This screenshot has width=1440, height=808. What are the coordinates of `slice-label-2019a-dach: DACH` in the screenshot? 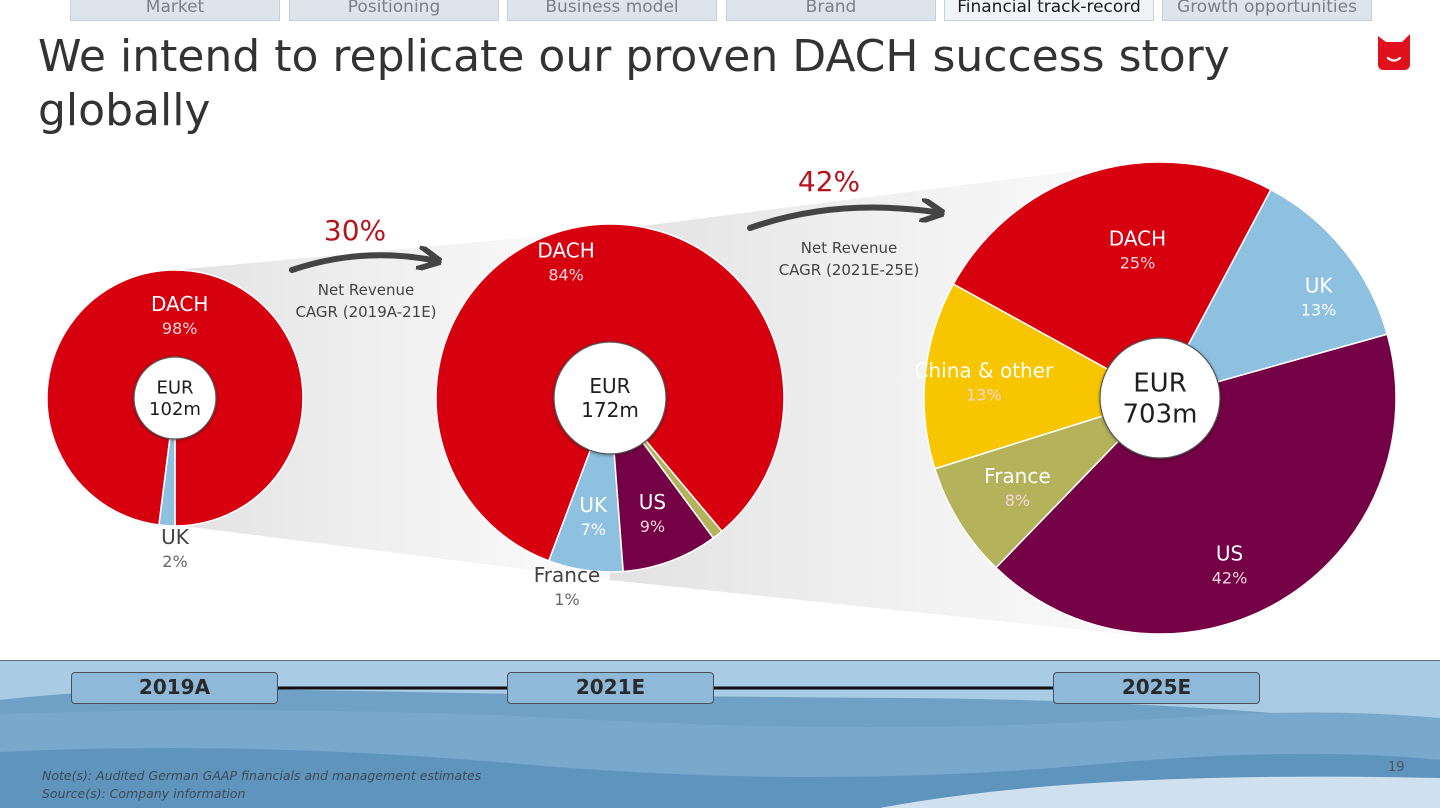 It's located at (179, 304).